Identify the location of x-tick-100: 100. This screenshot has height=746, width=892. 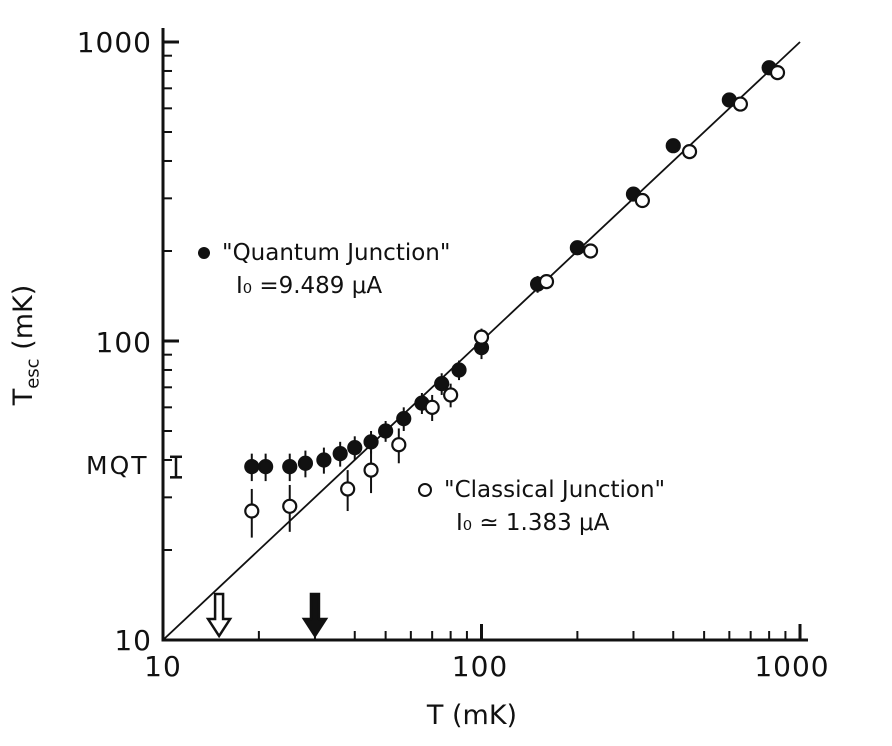
(480, 666).